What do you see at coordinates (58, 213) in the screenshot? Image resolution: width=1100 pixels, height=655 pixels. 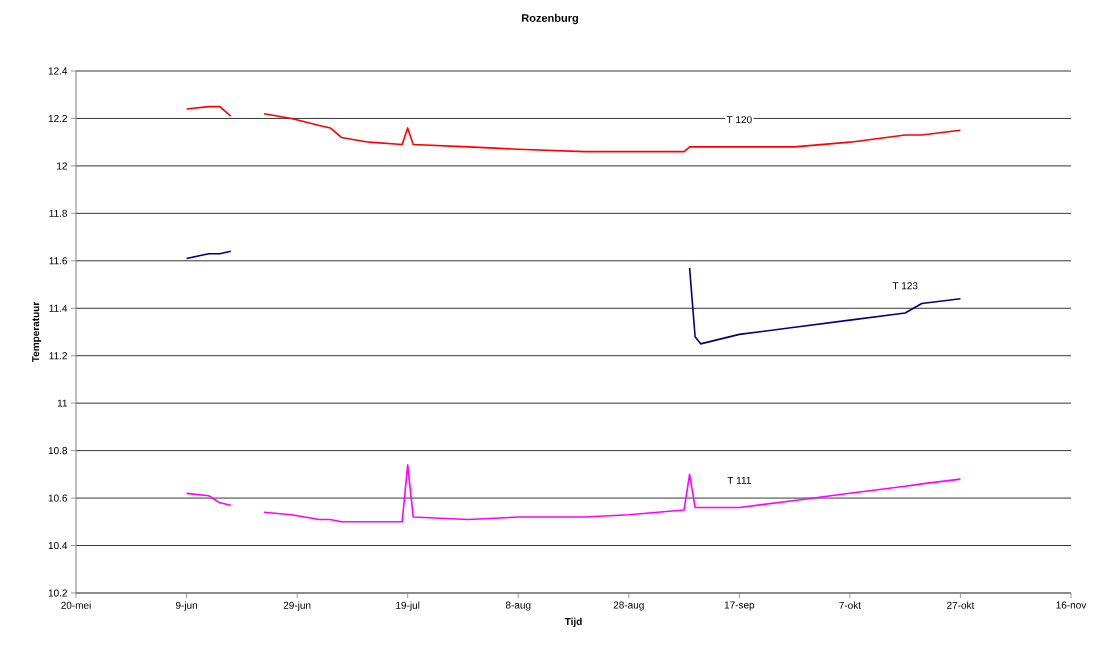 I see `y-tick-label: 11.8` at bounding box center [58, 213].